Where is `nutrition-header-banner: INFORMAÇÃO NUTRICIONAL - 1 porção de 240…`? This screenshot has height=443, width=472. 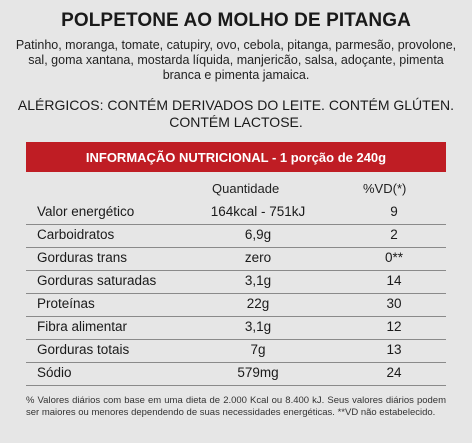 nutrition-header-banner: INFORMAÇÃO NUTRICIONAL - 1 porção de 240… is located at coordinates (236, 157).